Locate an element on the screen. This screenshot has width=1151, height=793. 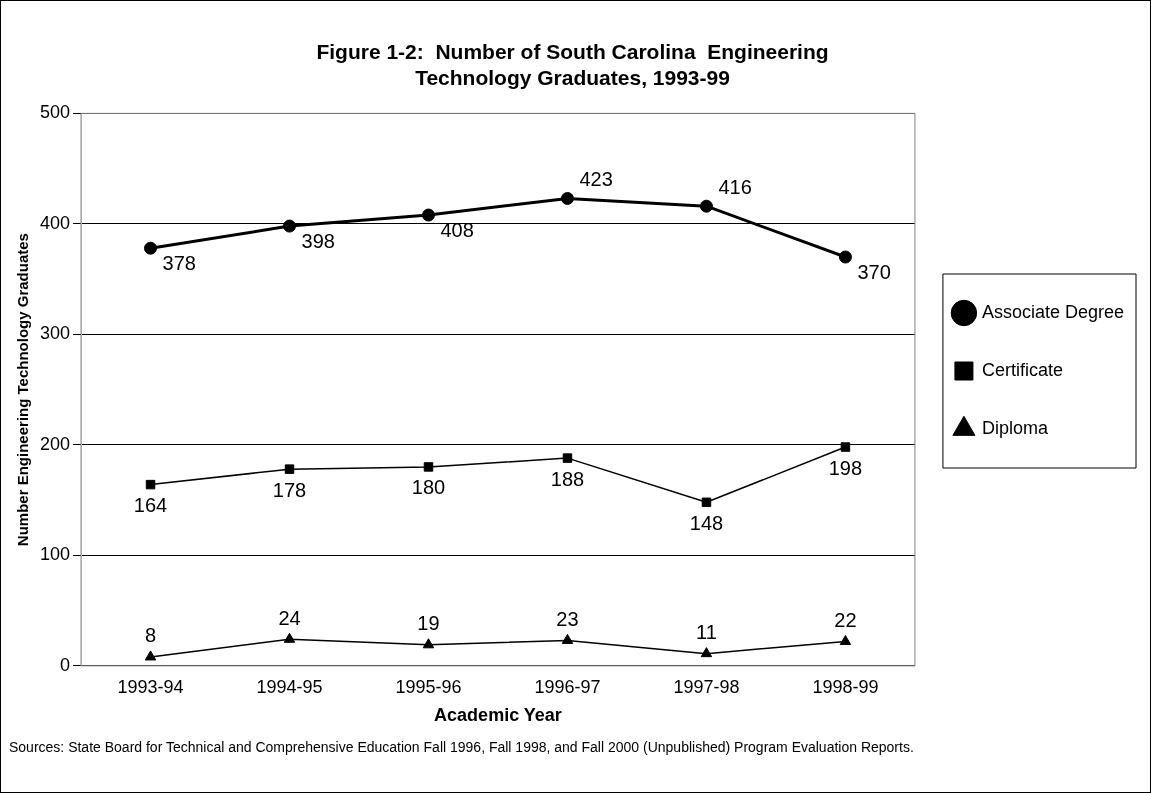
y-tick-label: 100 is located at coordinates (55, 554).